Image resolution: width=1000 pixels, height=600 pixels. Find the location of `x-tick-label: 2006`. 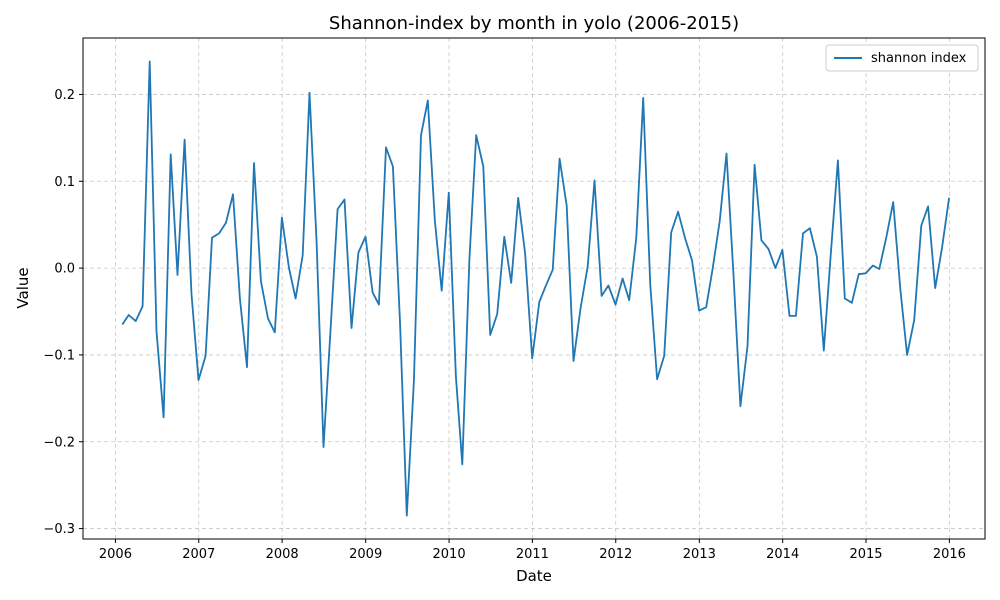

x-tick-label: 2006 is located at coordinates (115, 554).